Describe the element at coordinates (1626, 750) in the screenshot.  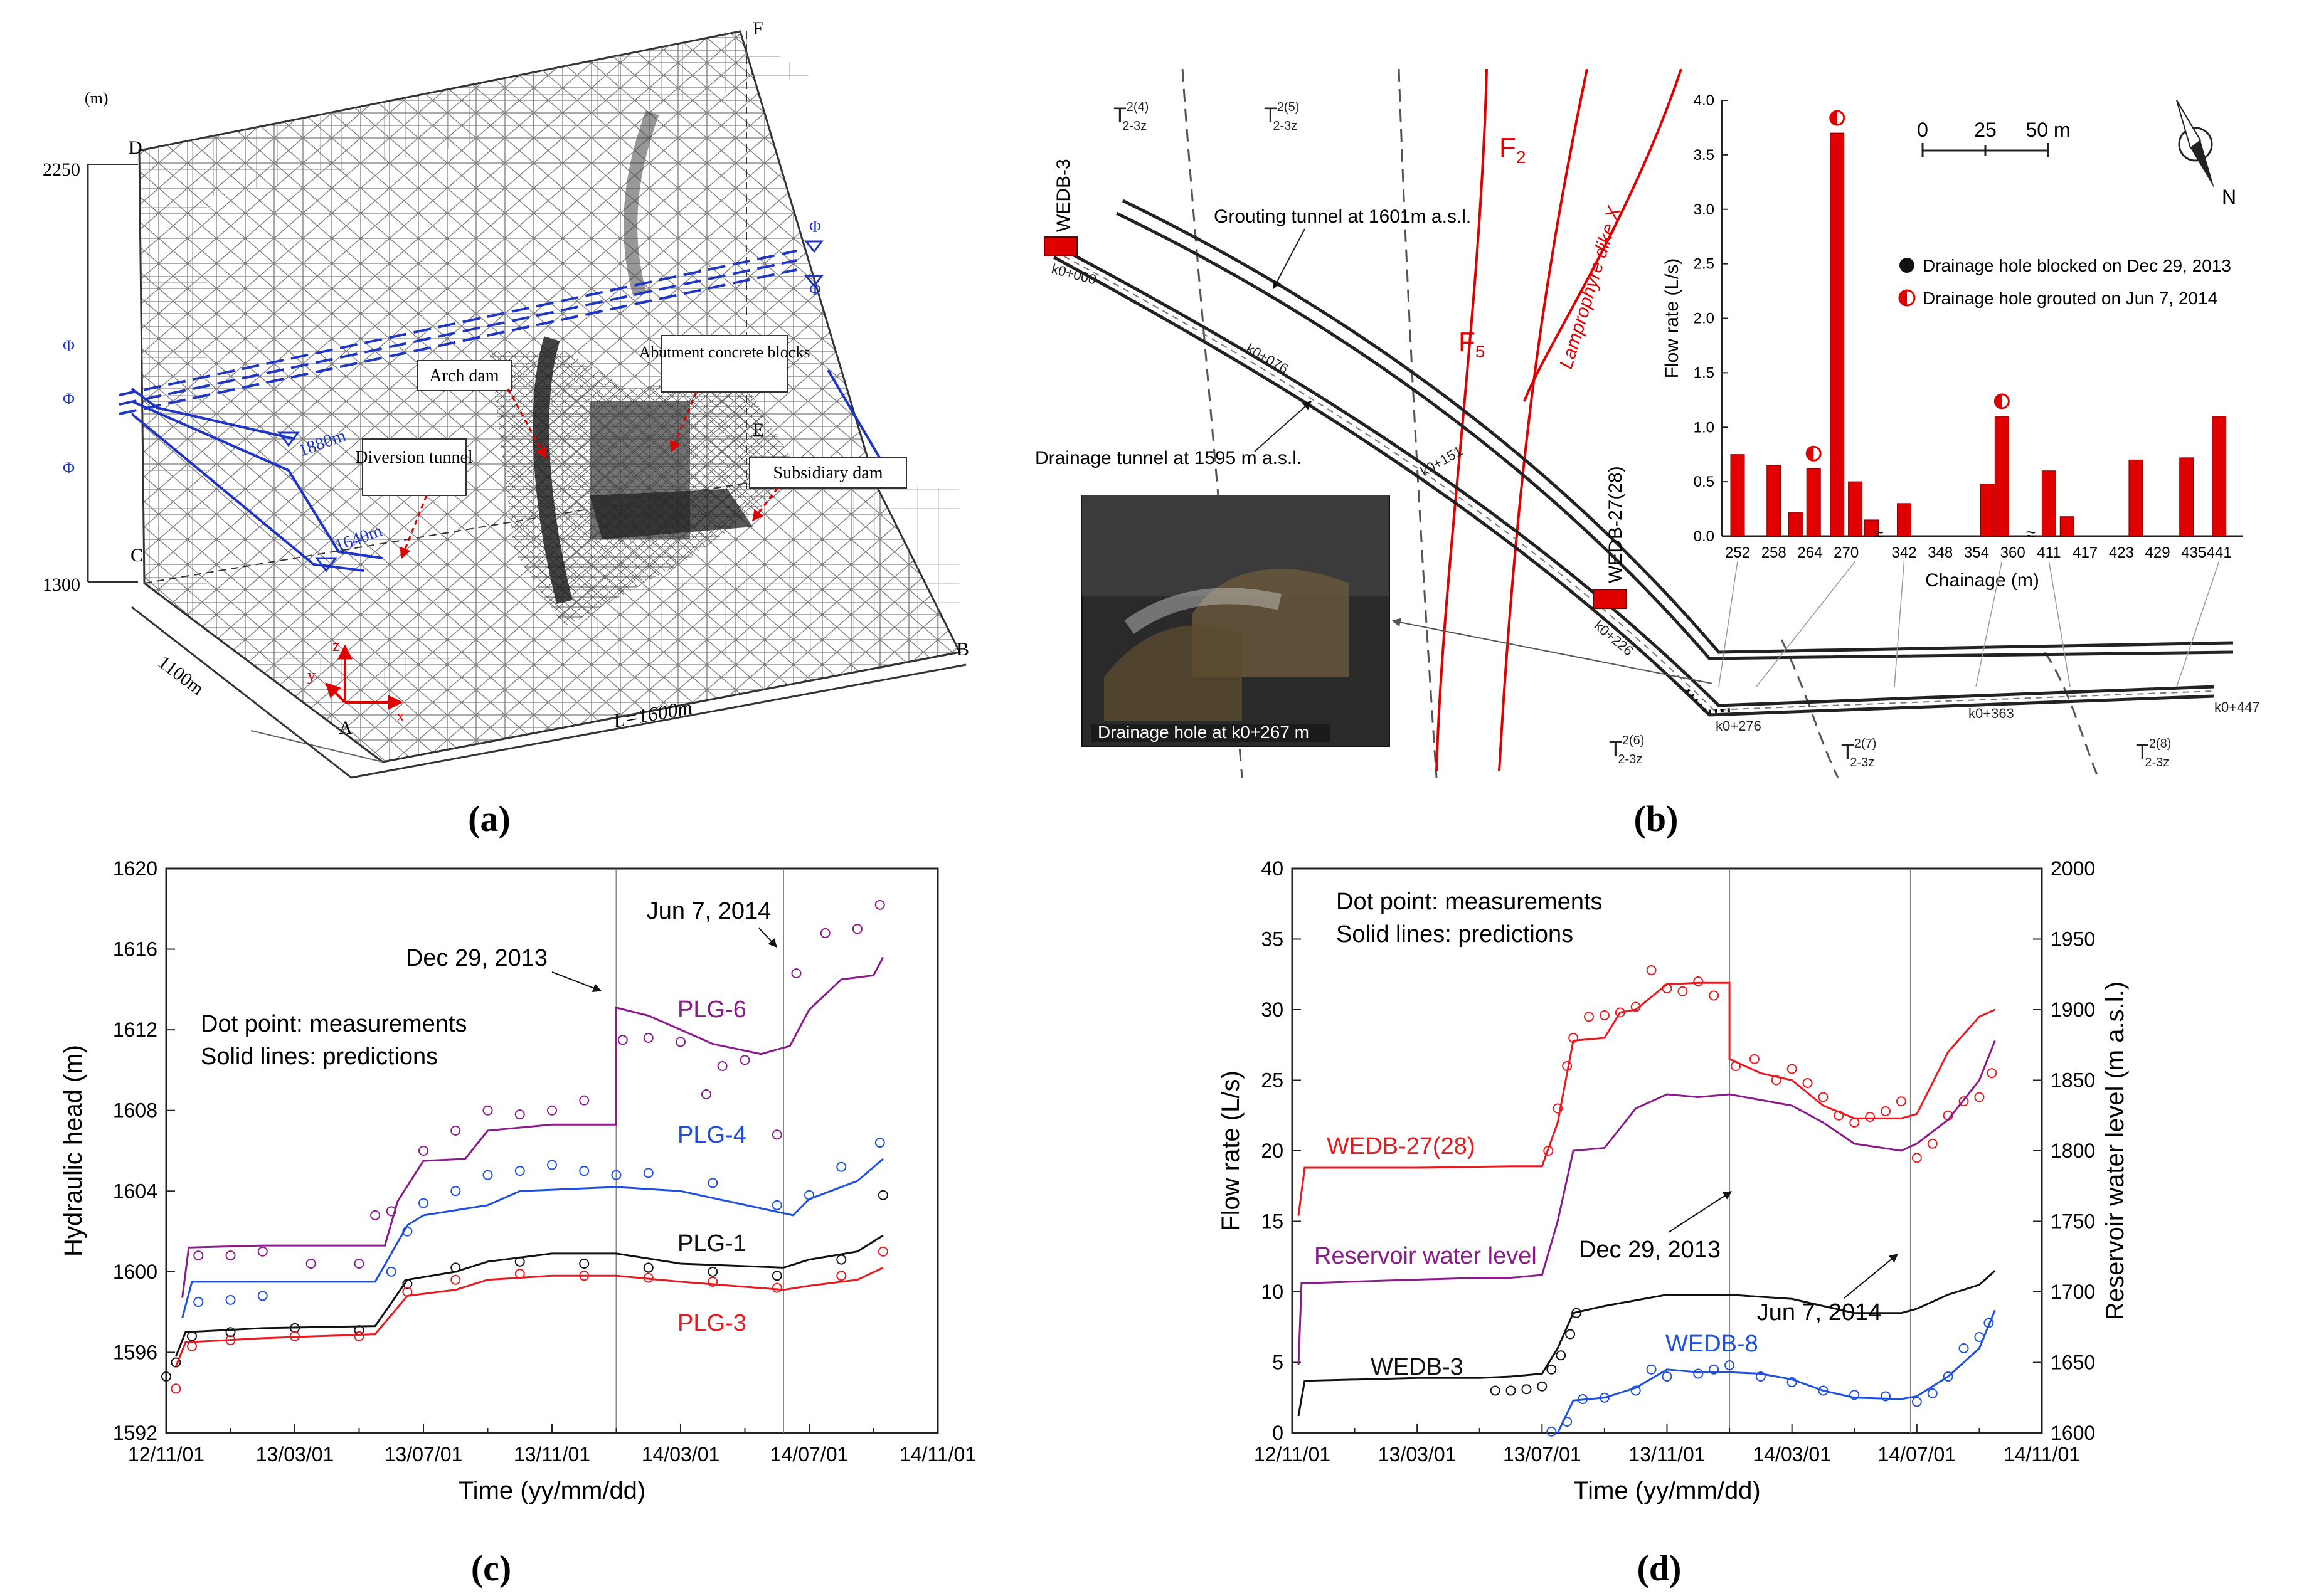
I see `stratum-label: T2(6) 2-3z` at that location.